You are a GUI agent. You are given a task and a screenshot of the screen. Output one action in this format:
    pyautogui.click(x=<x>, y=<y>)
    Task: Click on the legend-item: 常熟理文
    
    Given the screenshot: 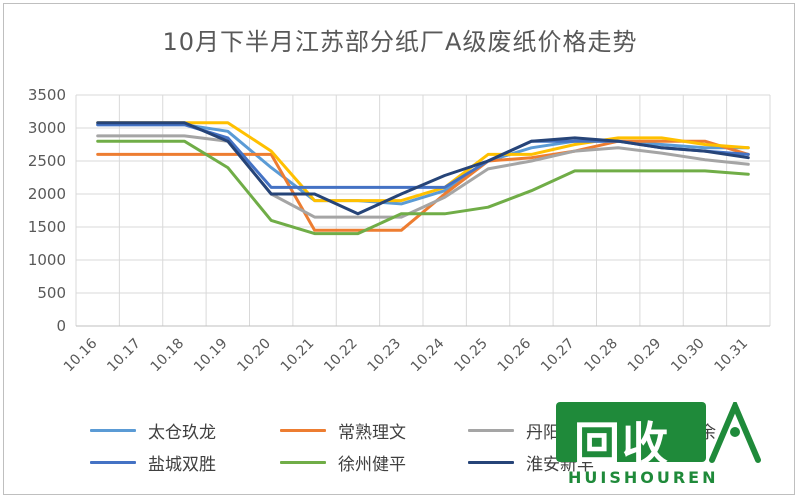 What is the action you would take?
    pyautogui.click(x=343, y=430)
    